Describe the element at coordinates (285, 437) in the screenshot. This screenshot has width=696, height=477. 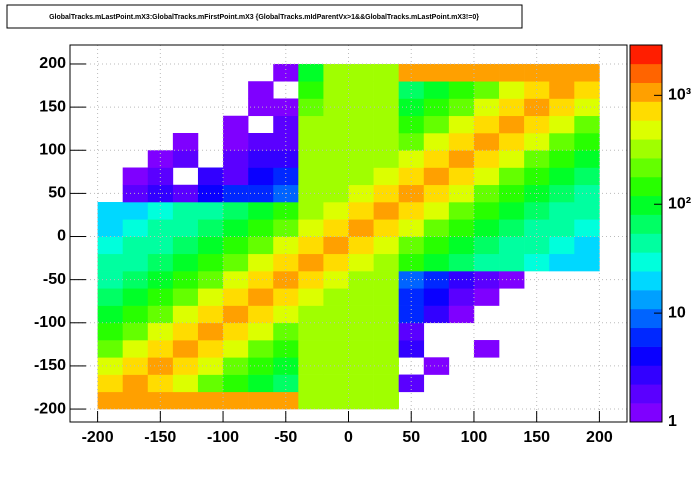
I see `x-tick-label: -50` at that location.